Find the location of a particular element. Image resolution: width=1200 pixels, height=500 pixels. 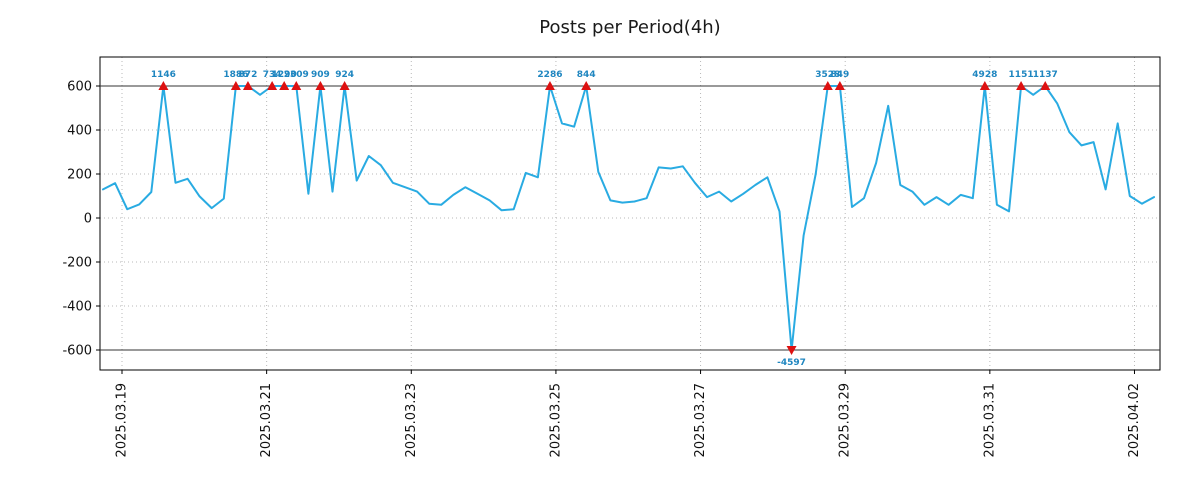

peak-label: 1151 is located at coordinates (1021, 75).